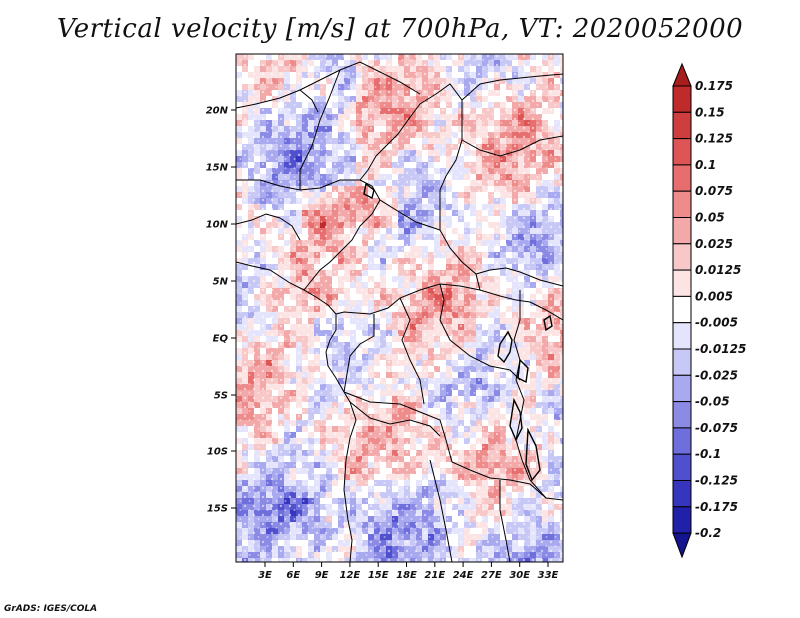 The width and height of the screenshot is (800, 618). I want to click on colorbar-label: 0.025, so click(714, 244).